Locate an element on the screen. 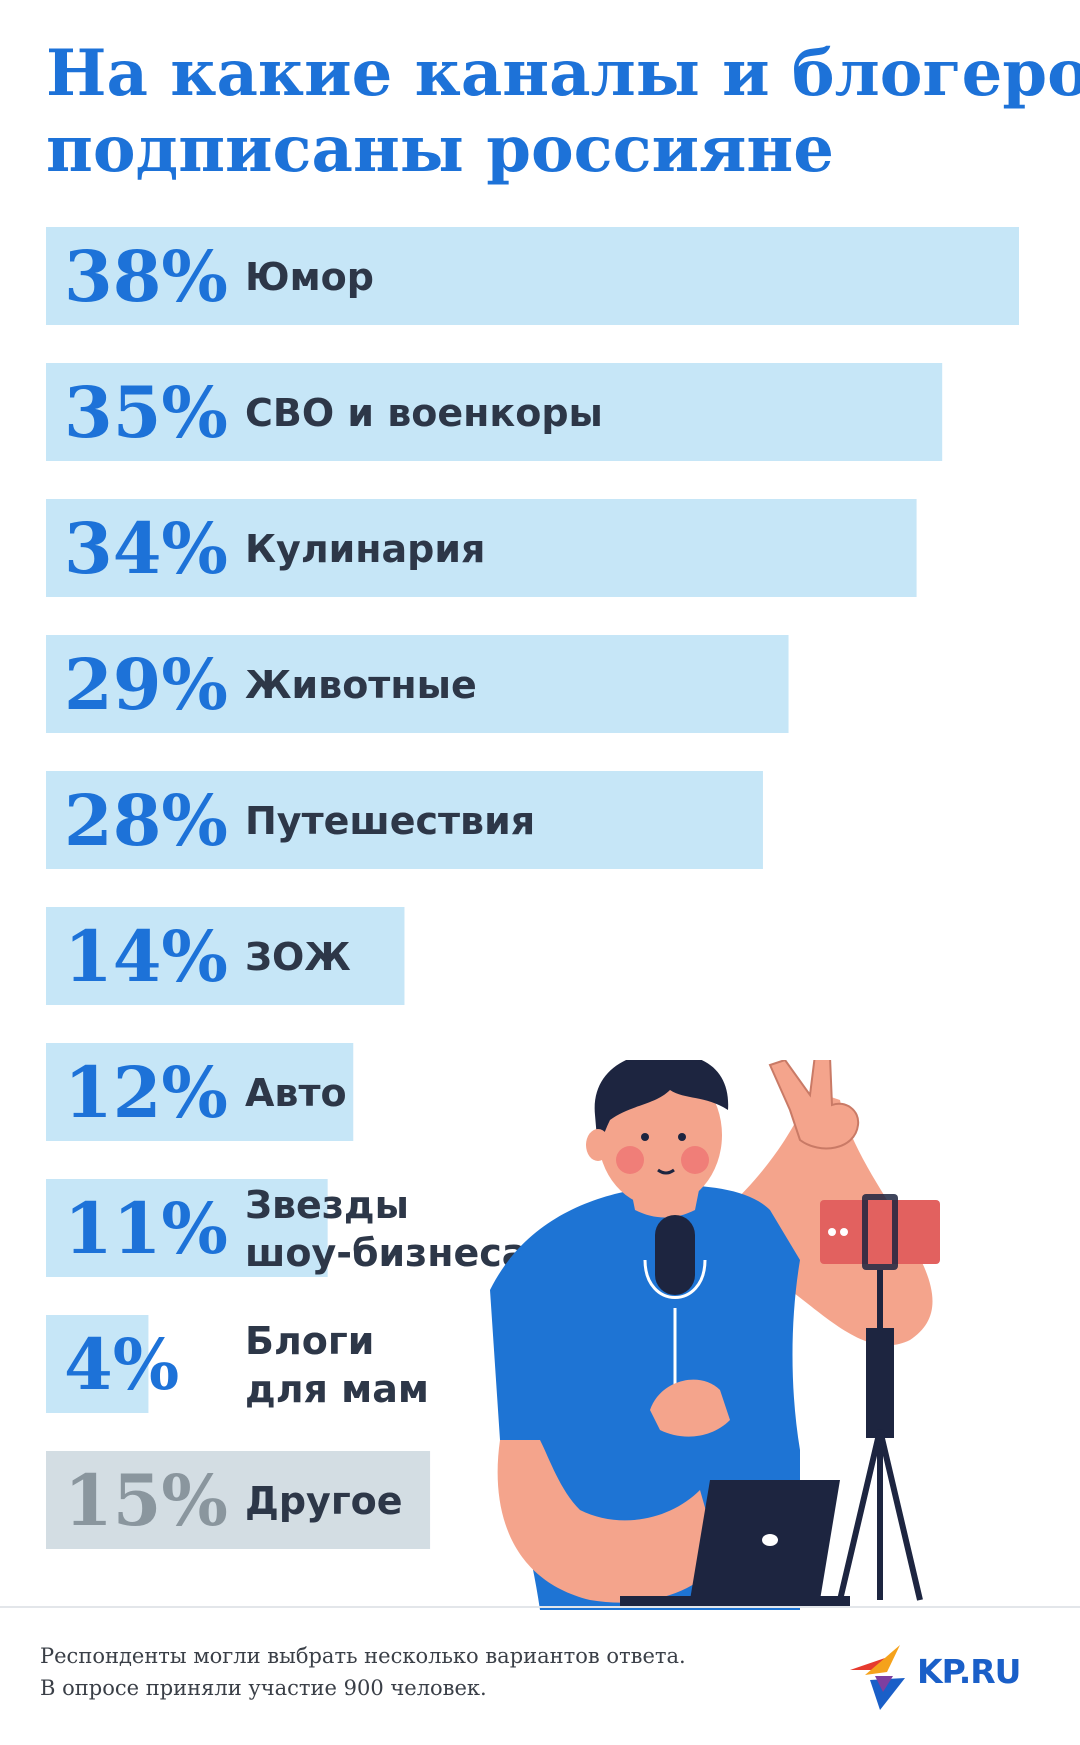 Image resolution: width=1080 pixels, height=1745 pixels. title-line-2: подписаны россияне is located at coordinates (440, 149).